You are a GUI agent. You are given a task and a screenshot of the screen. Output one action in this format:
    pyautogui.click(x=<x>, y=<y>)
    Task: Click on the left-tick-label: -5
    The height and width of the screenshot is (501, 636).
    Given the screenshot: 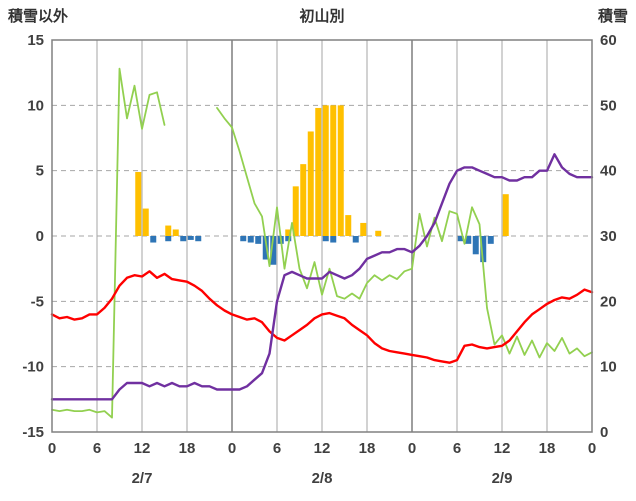 What is the action you would take?
    pyautogui.click(x=37, y=301)
    